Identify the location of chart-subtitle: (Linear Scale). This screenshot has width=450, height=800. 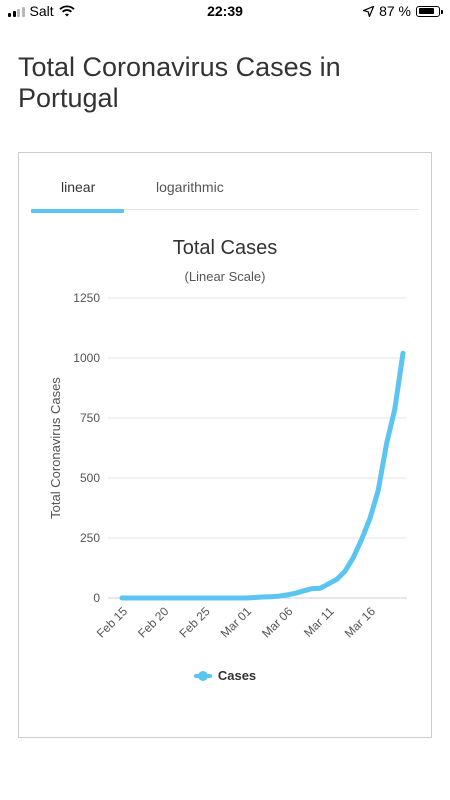
(225, 276).